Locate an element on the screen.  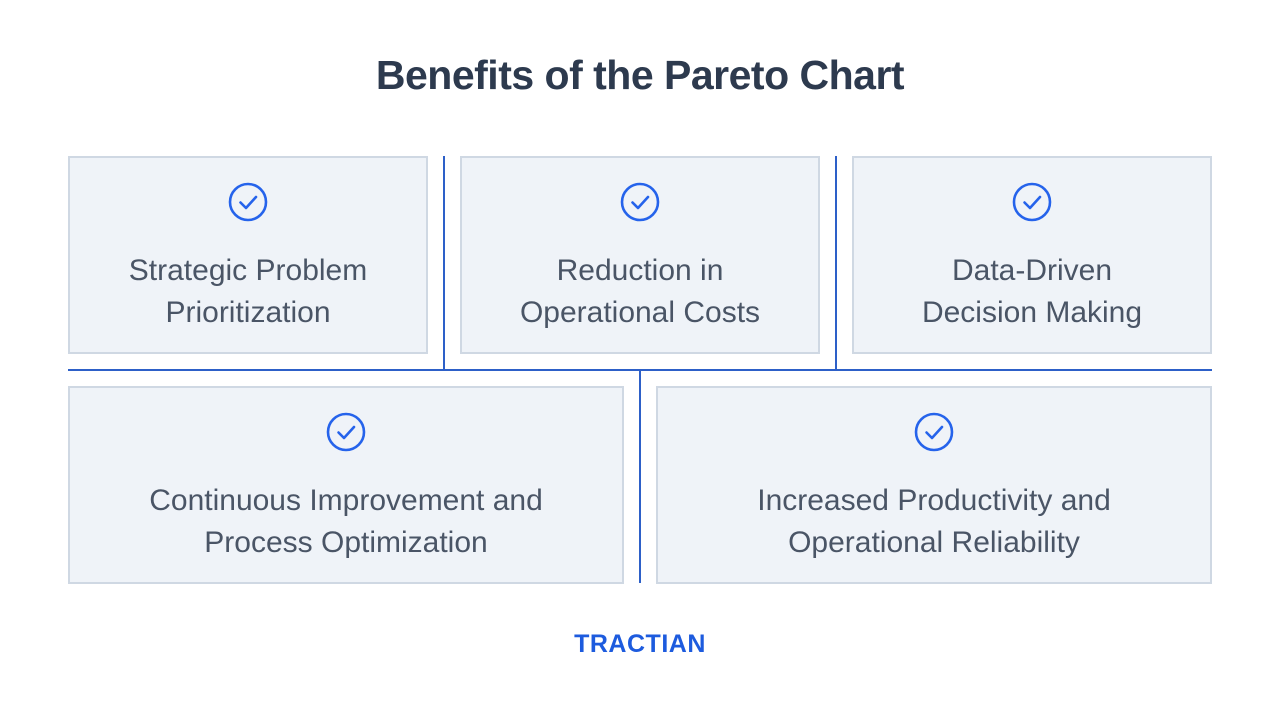
benefit-label: Data-Driven Decision Making is located at coordinates (1032, 292).